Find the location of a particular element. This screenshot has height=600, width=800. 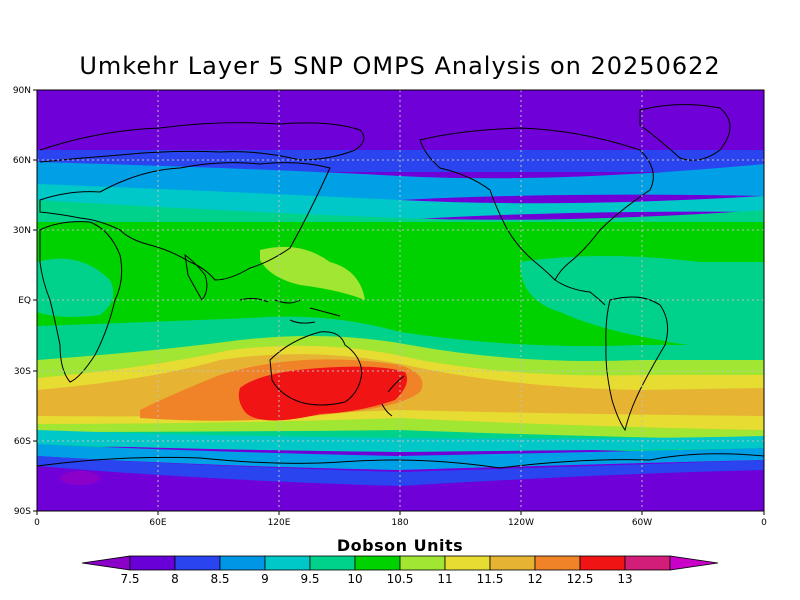

central-america is located at coordinates (580, 292).